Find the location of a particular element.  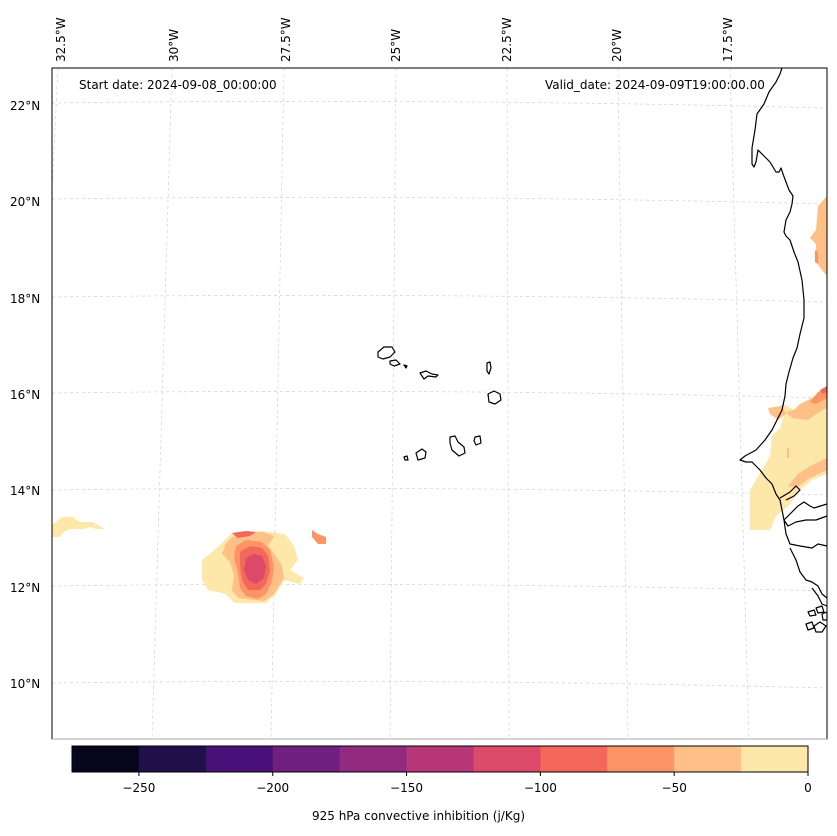

longitude-tick-label: 22.5°W is located at coordinates (507, 39).